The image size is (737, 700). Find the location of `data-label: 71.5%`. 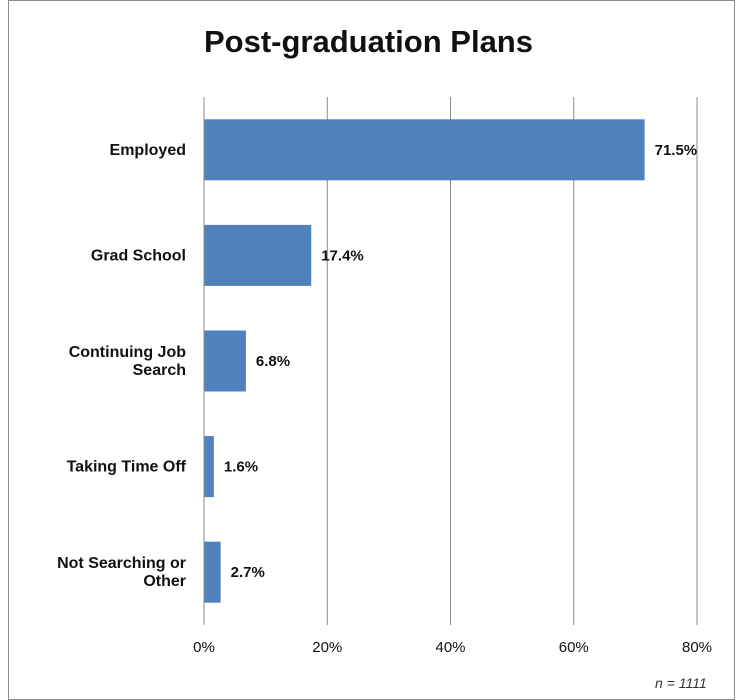

data-label: 71.5% is located at coordinates (676, 150).